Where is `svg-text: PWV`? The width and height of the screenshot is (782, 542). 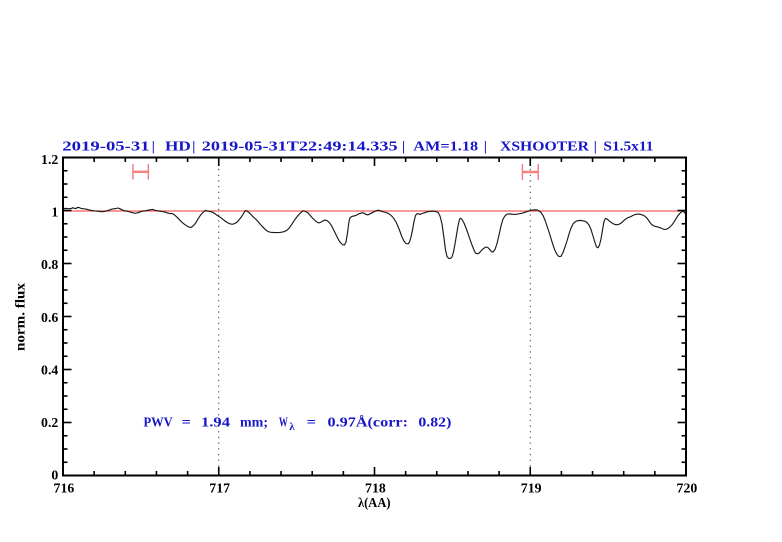
svg-text: PWV is located at coordinates (158, 422).